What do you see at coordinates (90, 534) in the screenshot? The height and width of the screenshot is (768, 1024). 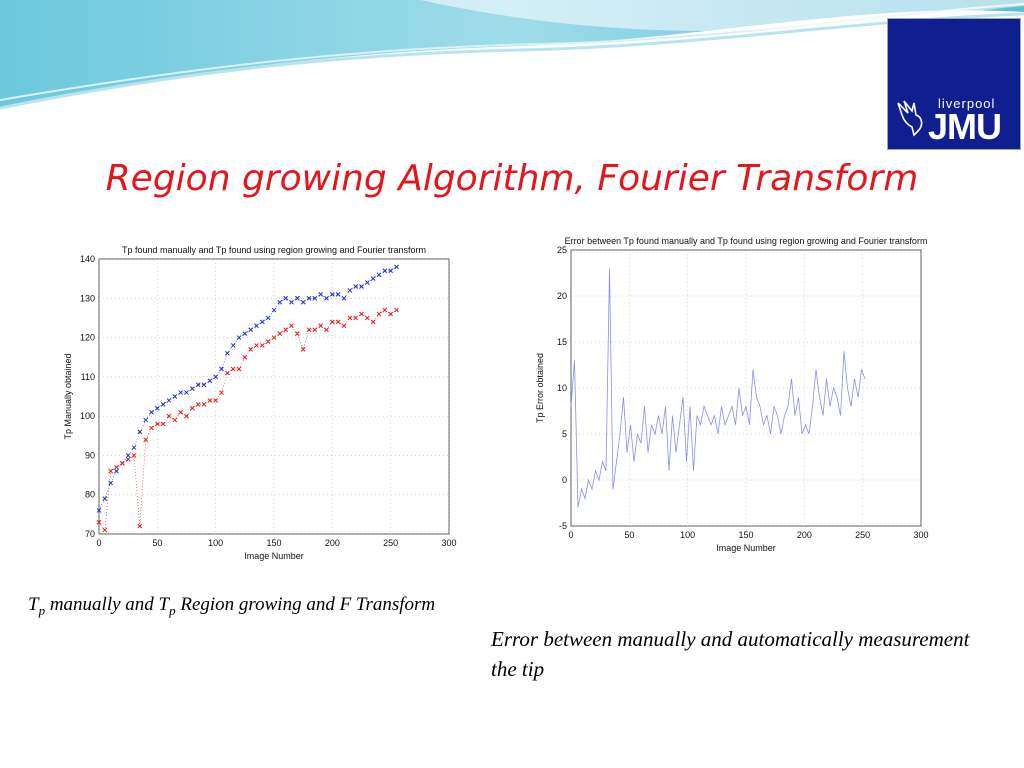 I see `y-tick-label: 70` at bounding box center [90, 534].